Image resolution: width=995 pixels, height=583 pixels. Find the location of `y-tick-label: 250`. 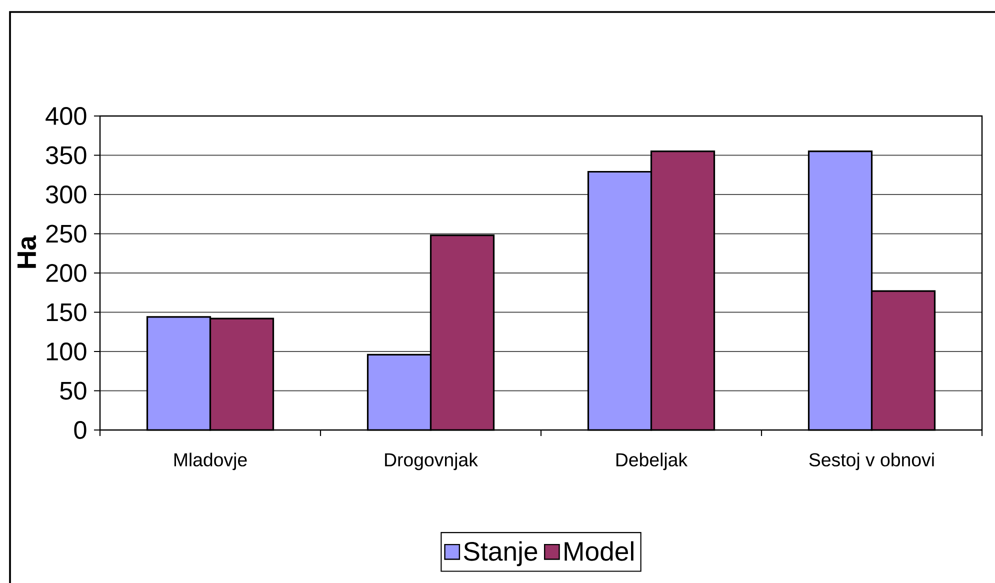

y-tick-label: 250 is located at coordinates (66, 233).